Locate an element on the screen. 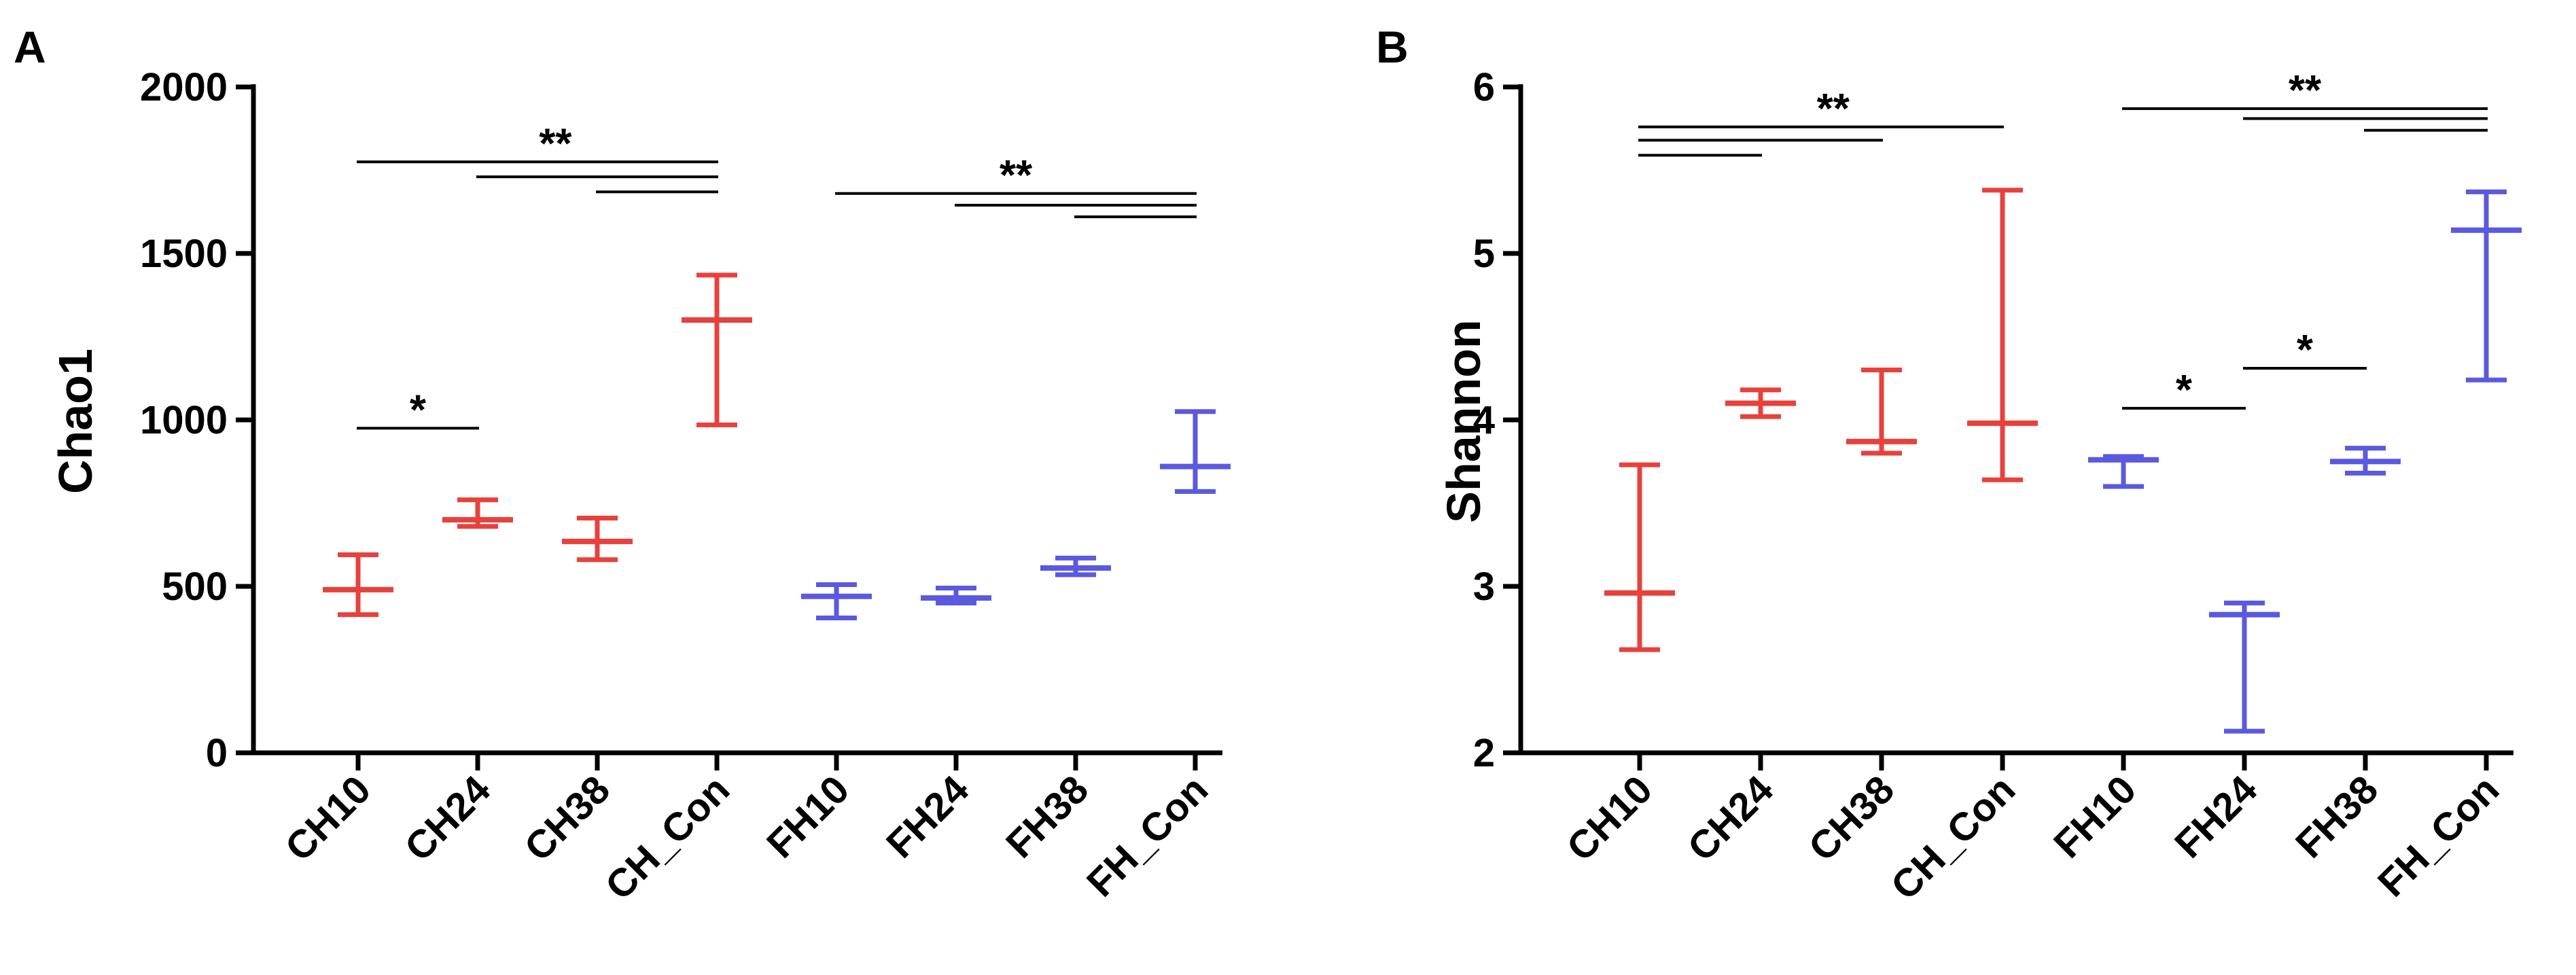  y-tick-label: 2000 is located at coordinates (184, 87).